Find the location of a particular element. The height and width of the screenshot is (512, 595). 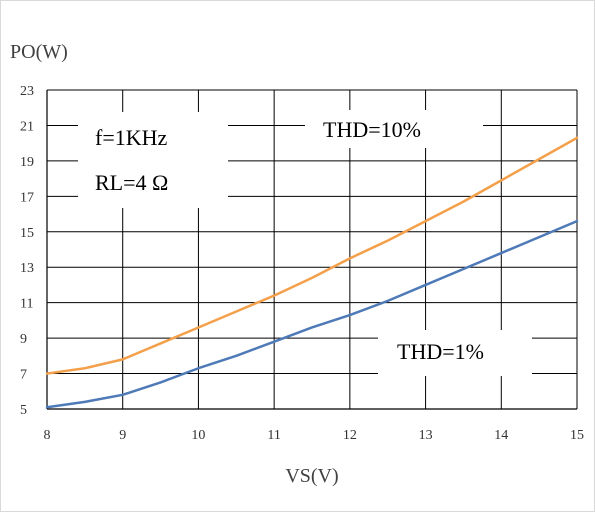

x-tick-label: 12 is located at coordinates (350, 435).